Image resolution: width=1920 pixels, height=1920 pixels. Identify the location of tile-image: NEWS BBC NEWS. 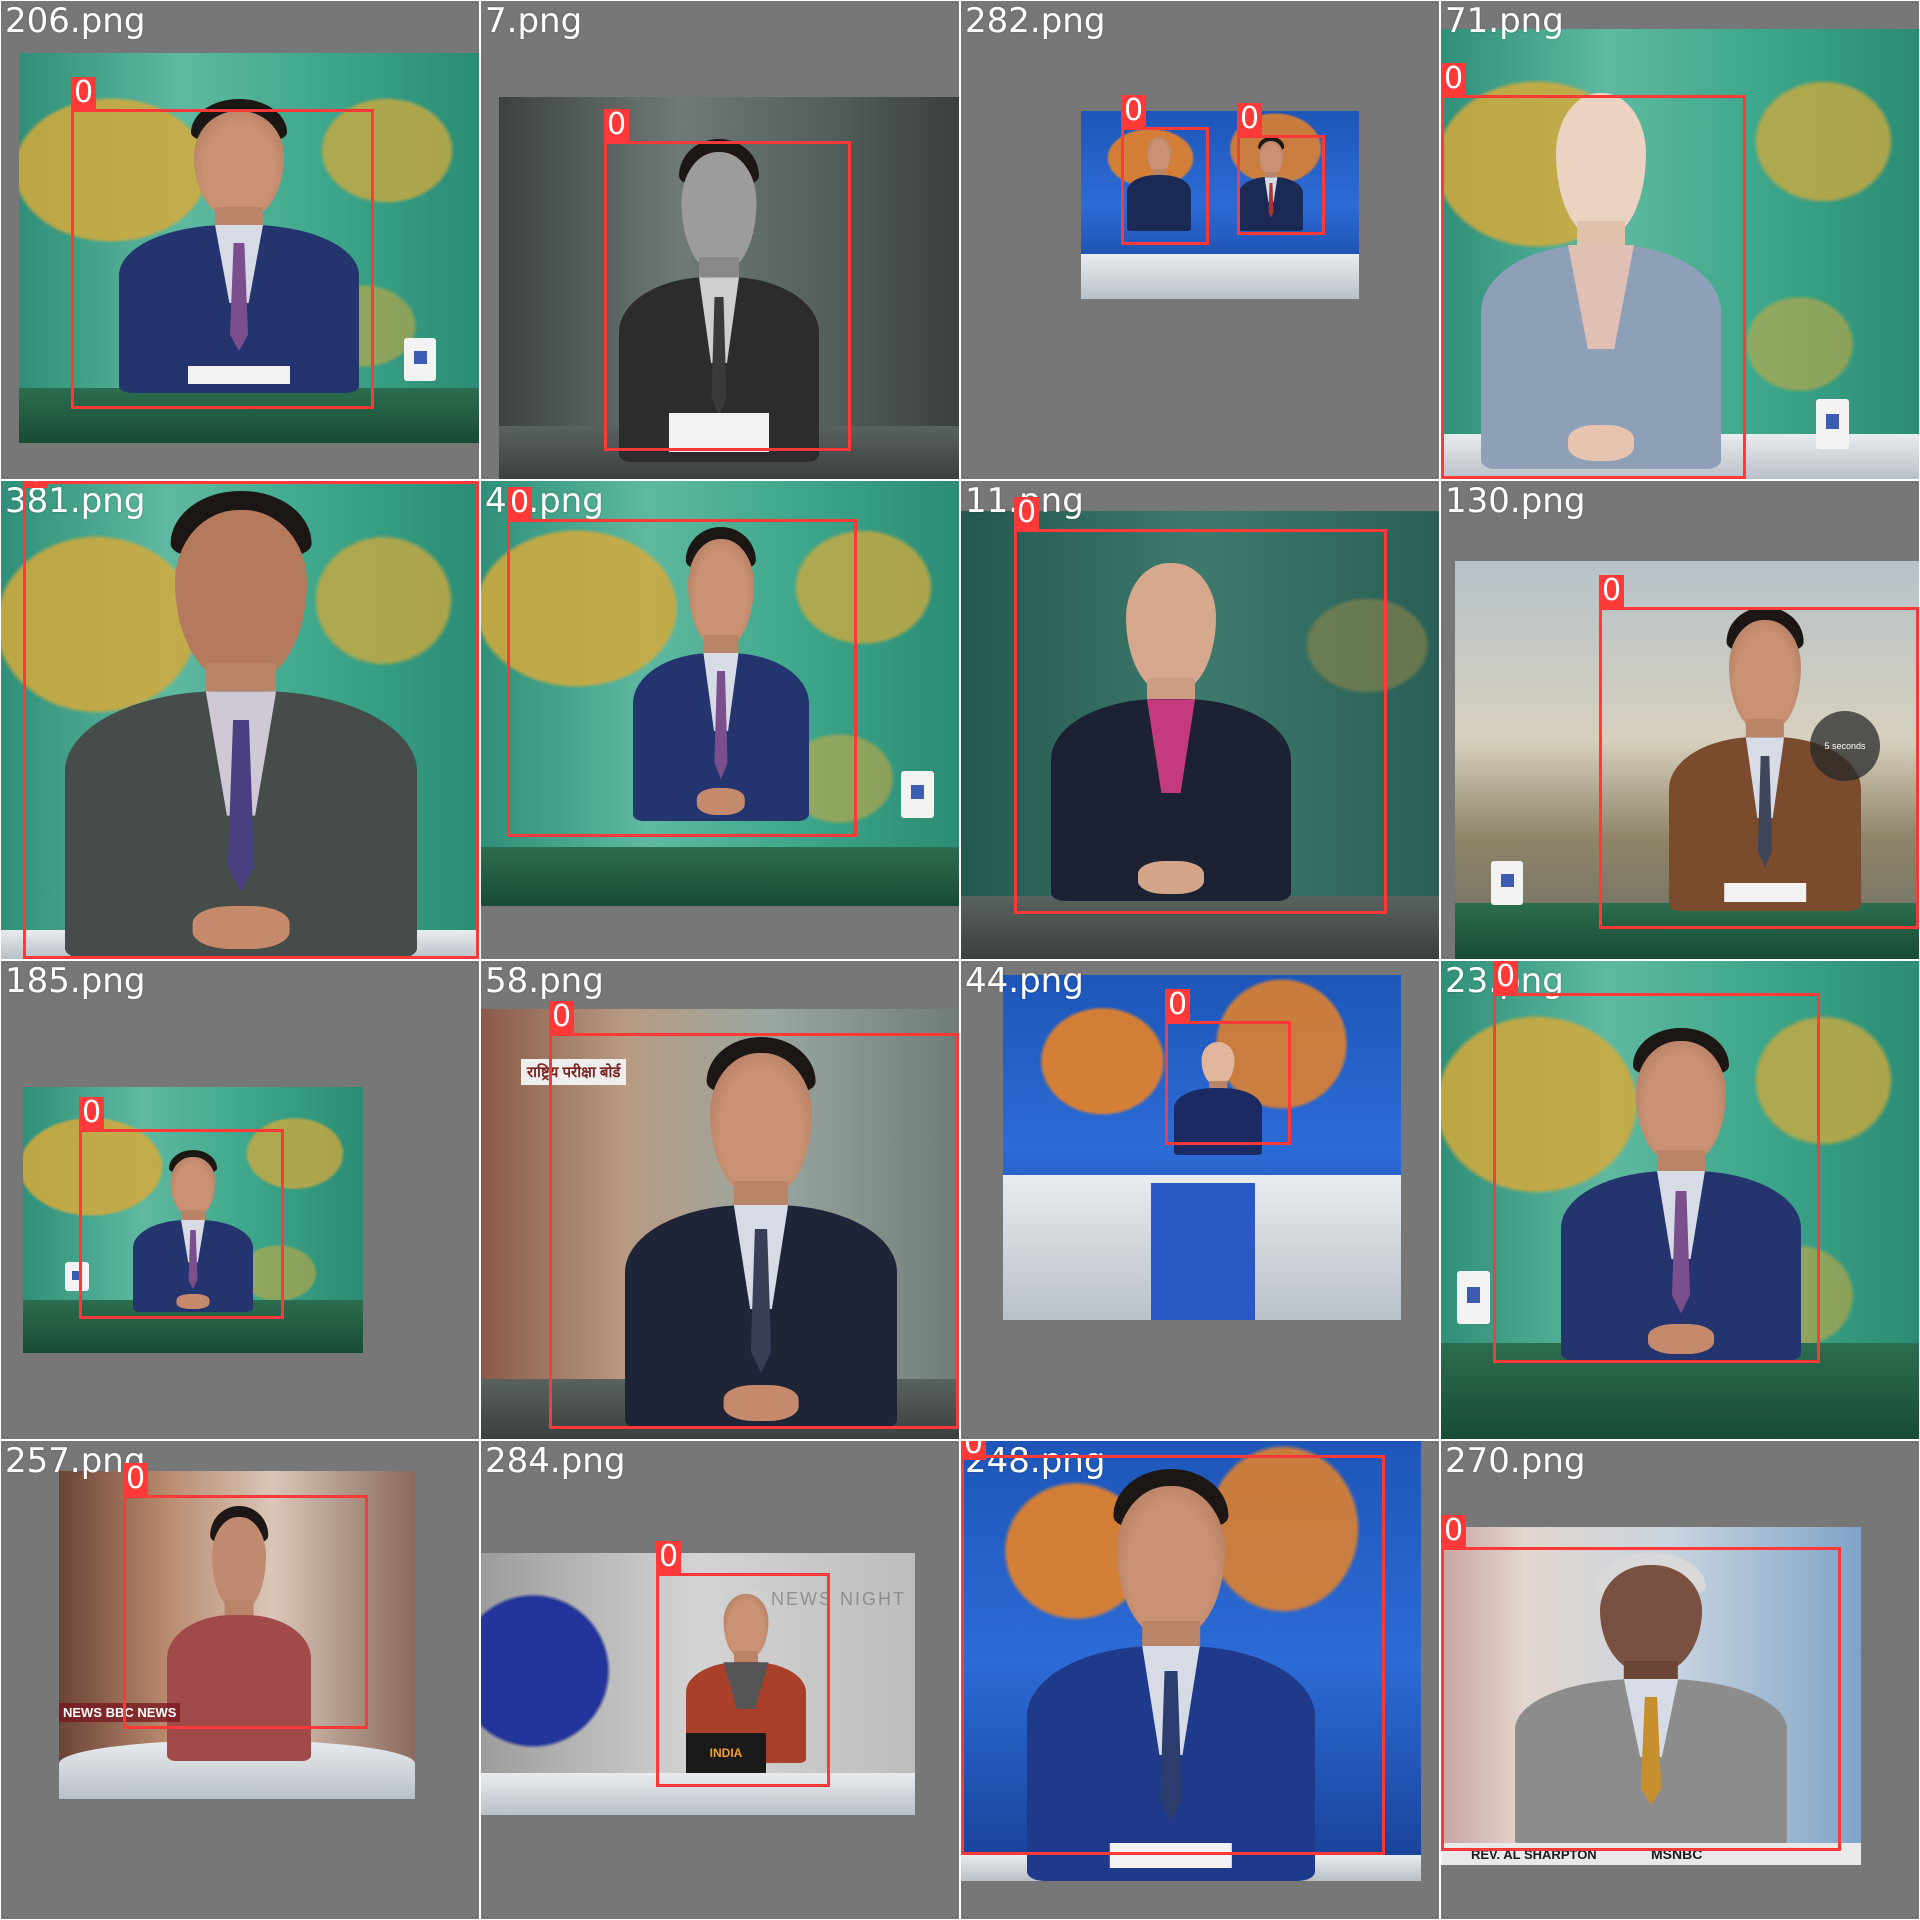
(237, 1635).